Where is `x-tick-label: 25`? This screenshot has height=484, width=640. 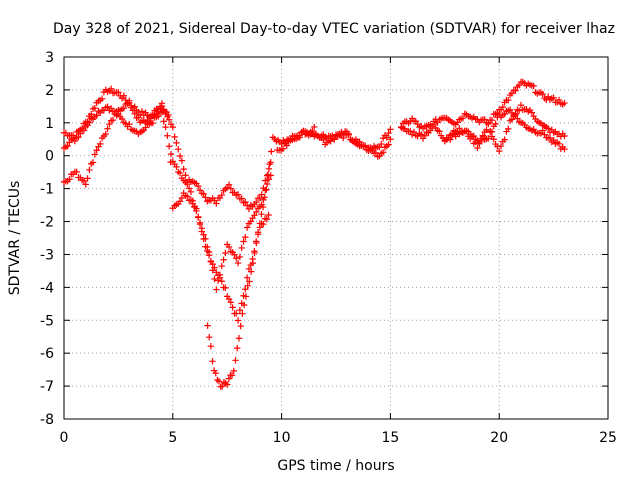 x-tick-label: 25 is located at coordinates (608, 438).